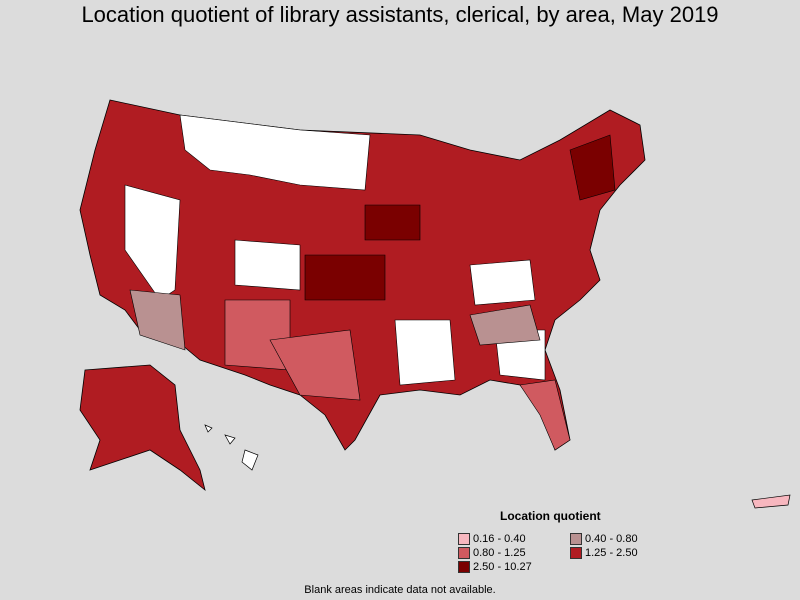 Image resolution: width=800 pixels, height=600 pixels. I want to click on high-new-england, so click(592, 167).